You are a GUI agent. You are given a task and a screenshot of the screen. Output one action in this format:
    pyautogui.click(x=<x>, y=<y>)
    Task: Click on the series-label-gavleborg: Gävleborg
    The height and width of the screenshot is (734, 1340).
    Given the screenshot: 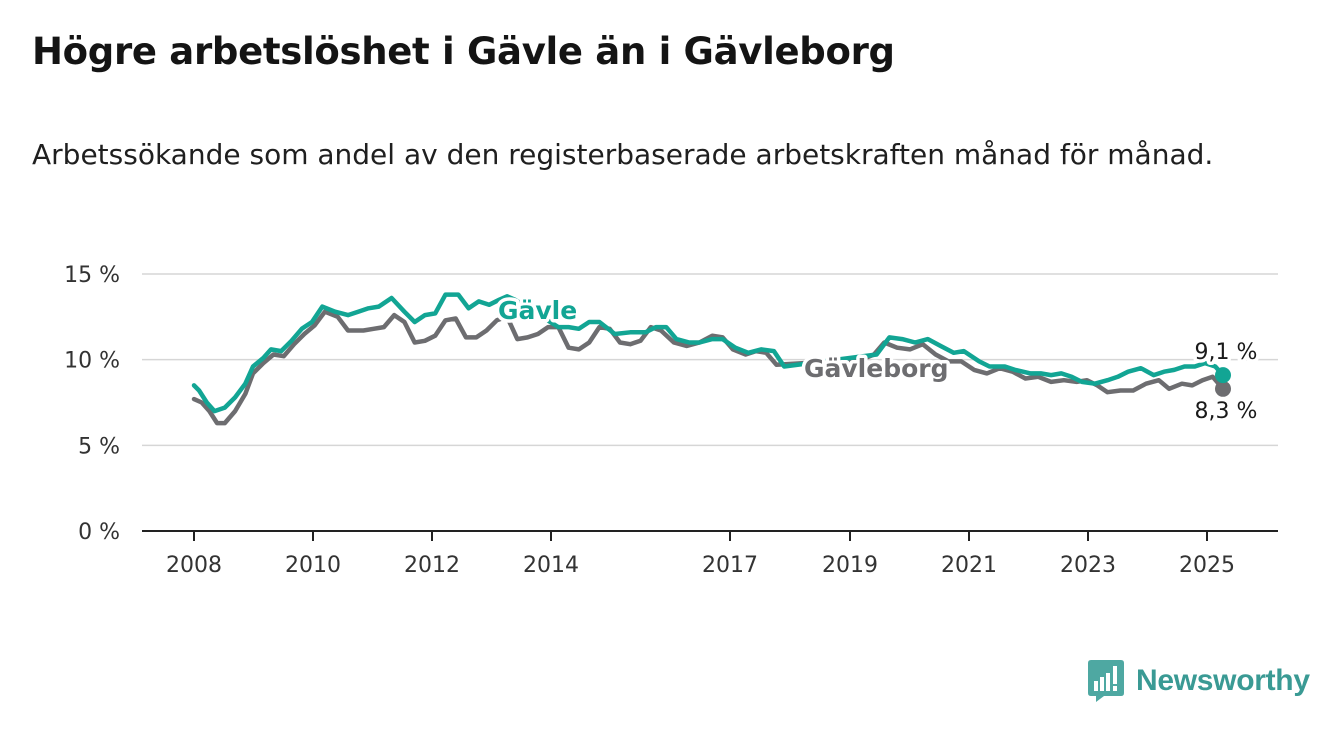 What is the action you would take?
    pyautogui.click(x=876, y=368)
    